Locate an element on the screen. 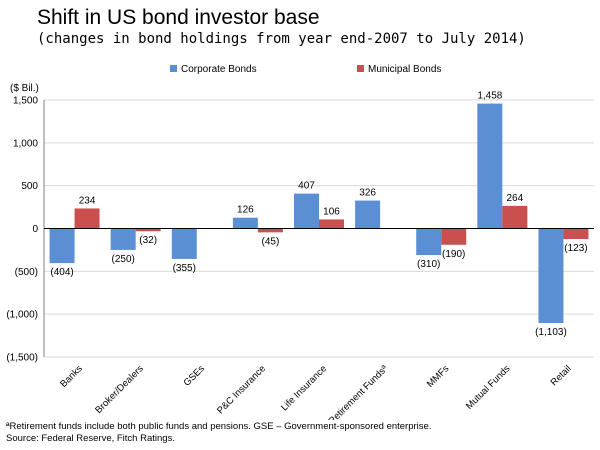  label-municipal-4: (45) is located at coordinates (270, 241).